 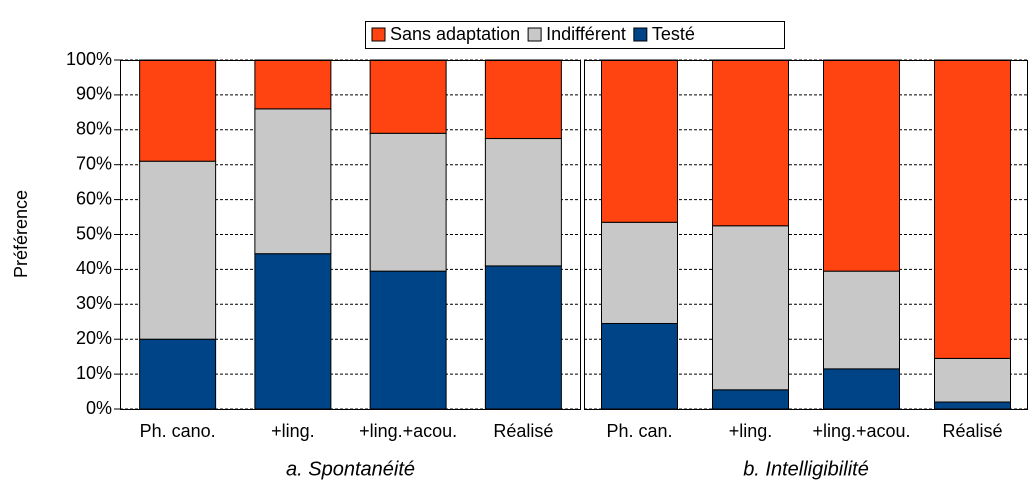 I want to click on legend-box, so click(x=575, y=35).